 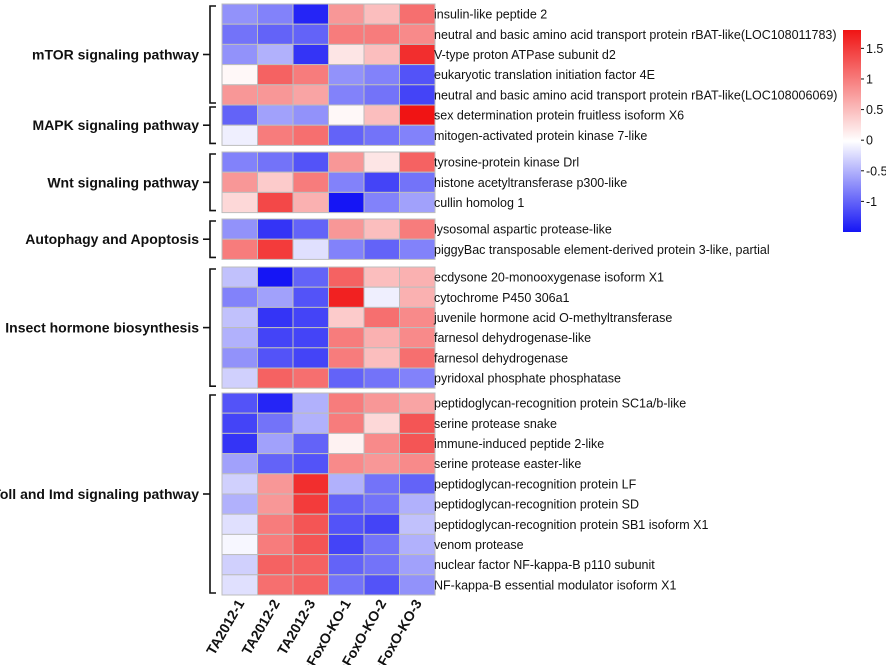 What do you see at coordinates (102, 328) in the screenshot?
I see `group-label: Insect hormone biosynthesis` at bounding box center [102, 328].